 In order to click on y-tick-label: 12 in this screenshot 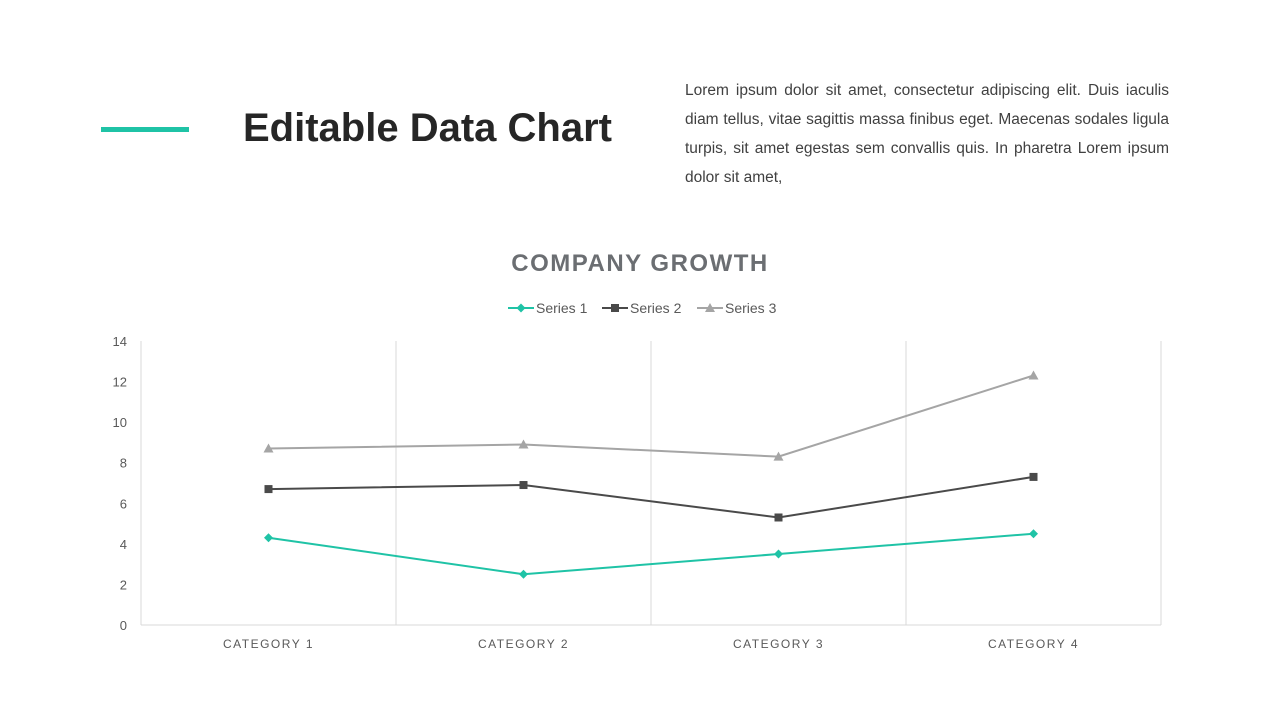, I will do `click(120, 382)`.